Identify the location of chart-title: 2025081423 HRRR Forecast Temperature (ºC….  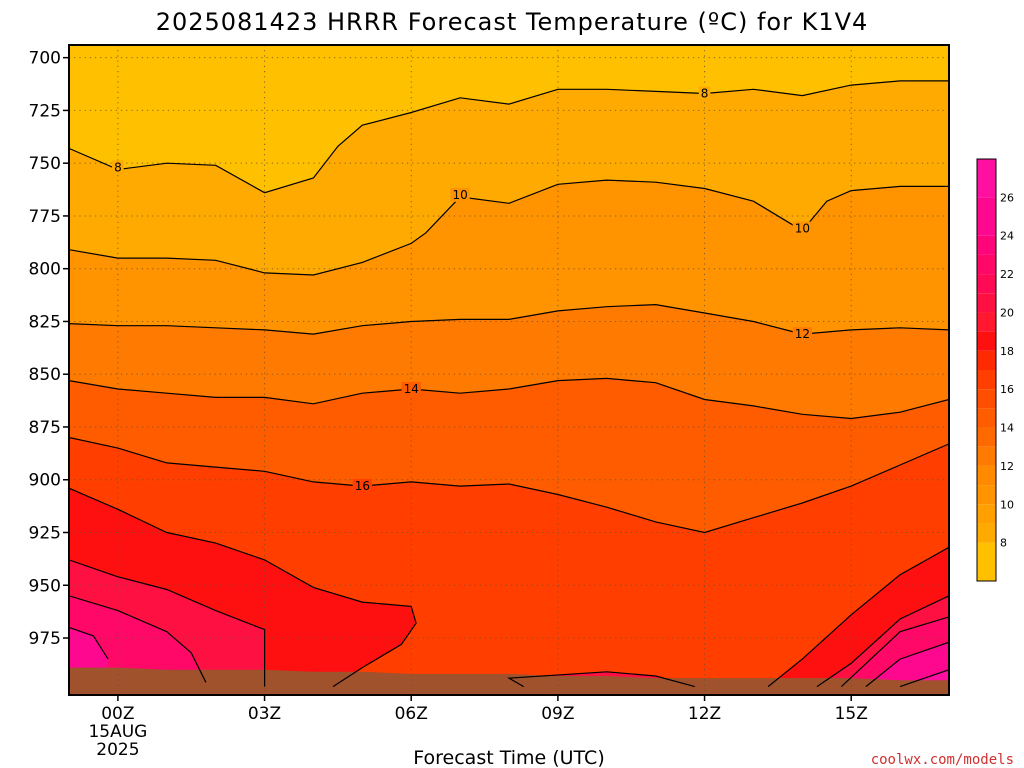
(512, 22).